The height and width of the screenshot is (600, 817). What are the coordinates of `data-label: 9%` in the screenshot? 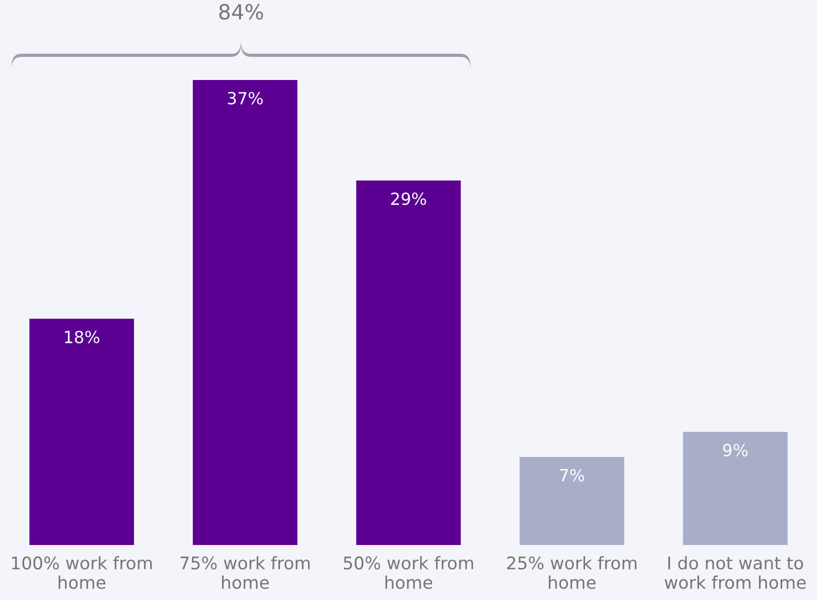 It's located at (735, 450).